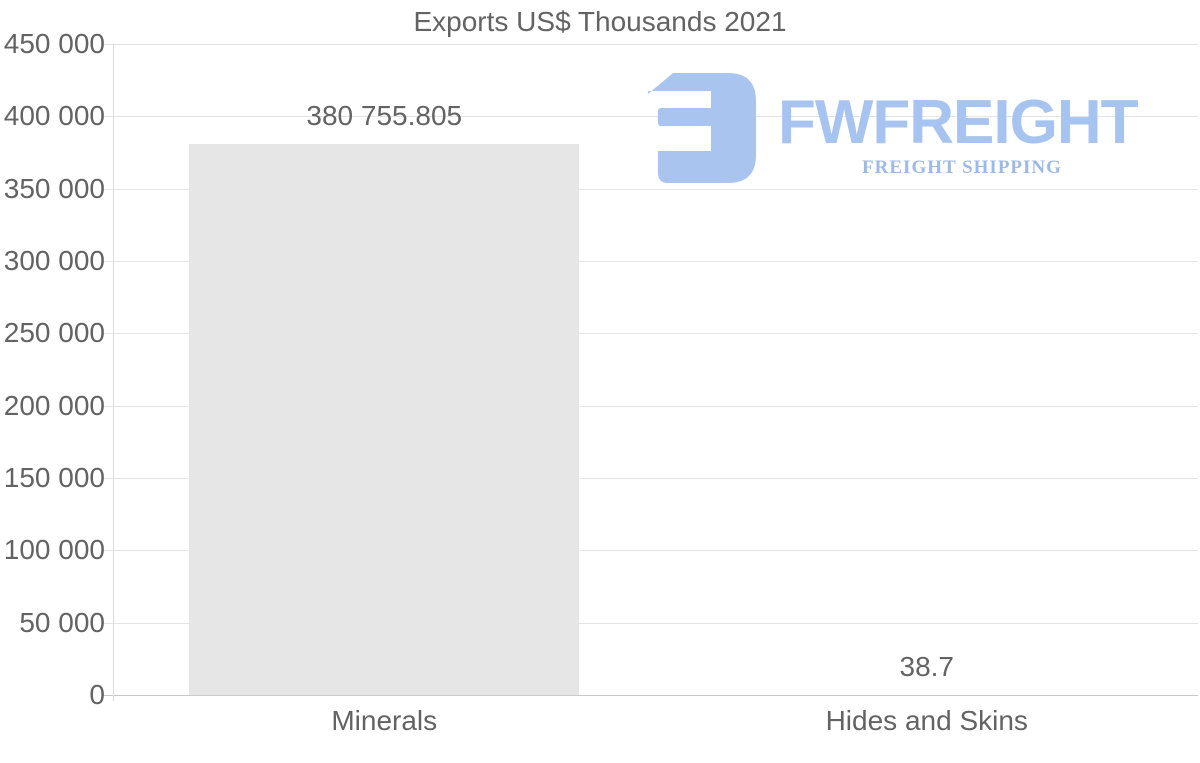 This screenshot has height=763, width=1200. What do you see at coordinates (54, 260) in the screenshot?
I see `y-axis-tick-label: 300 000` at bounding box center [54, 260].